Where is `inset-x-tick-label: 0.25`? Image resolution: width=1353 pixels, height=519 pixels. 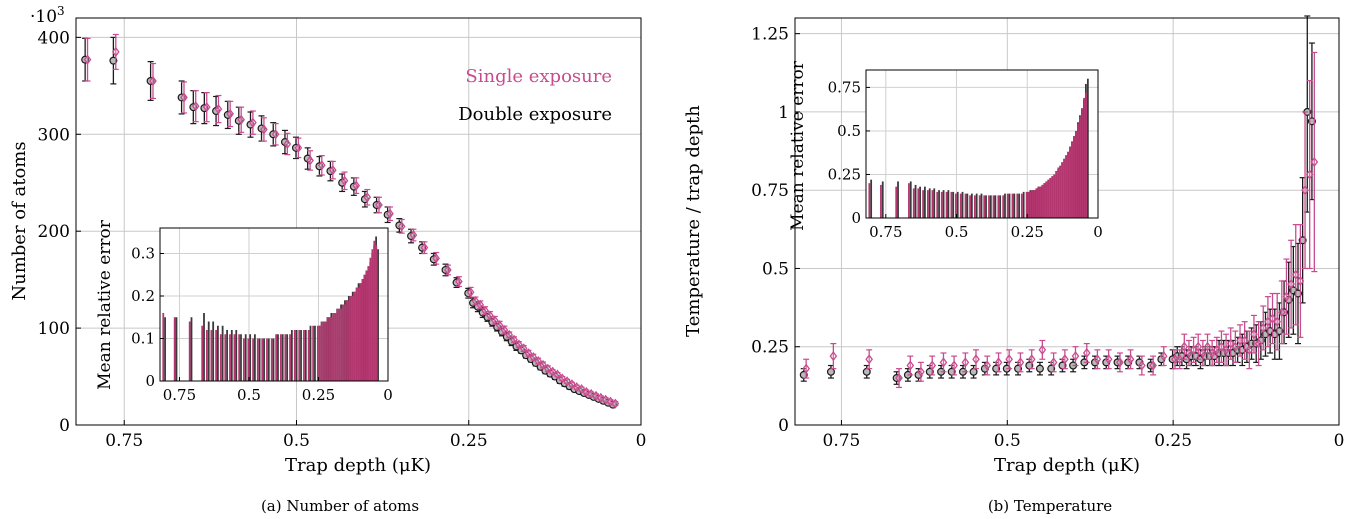
inset-x-tick-label: 0.25 is located at coordinates (1027, 232).